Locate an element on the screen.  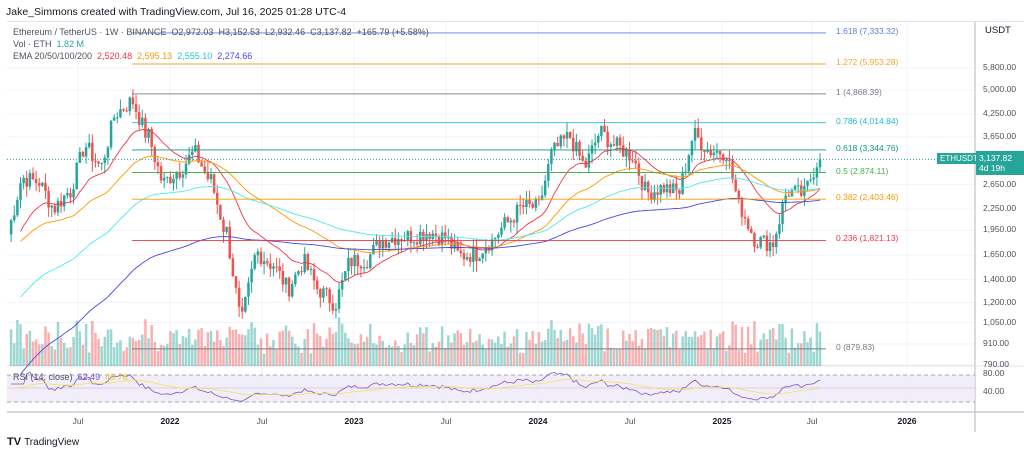
symbol-tag: ETHUSDT is located at coordinates (959, 158).